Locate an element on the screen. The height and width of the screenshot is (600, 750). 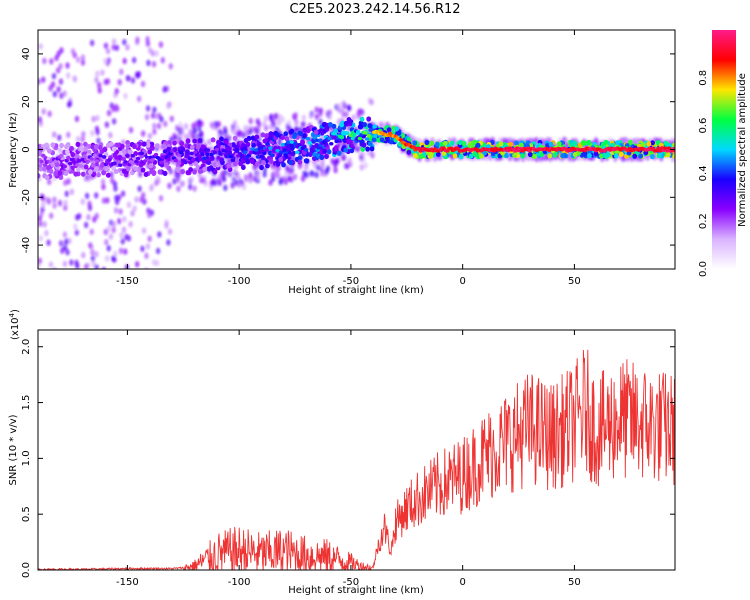
colorbar-tick-label: 0.6 is located at coordinates (703, 126).